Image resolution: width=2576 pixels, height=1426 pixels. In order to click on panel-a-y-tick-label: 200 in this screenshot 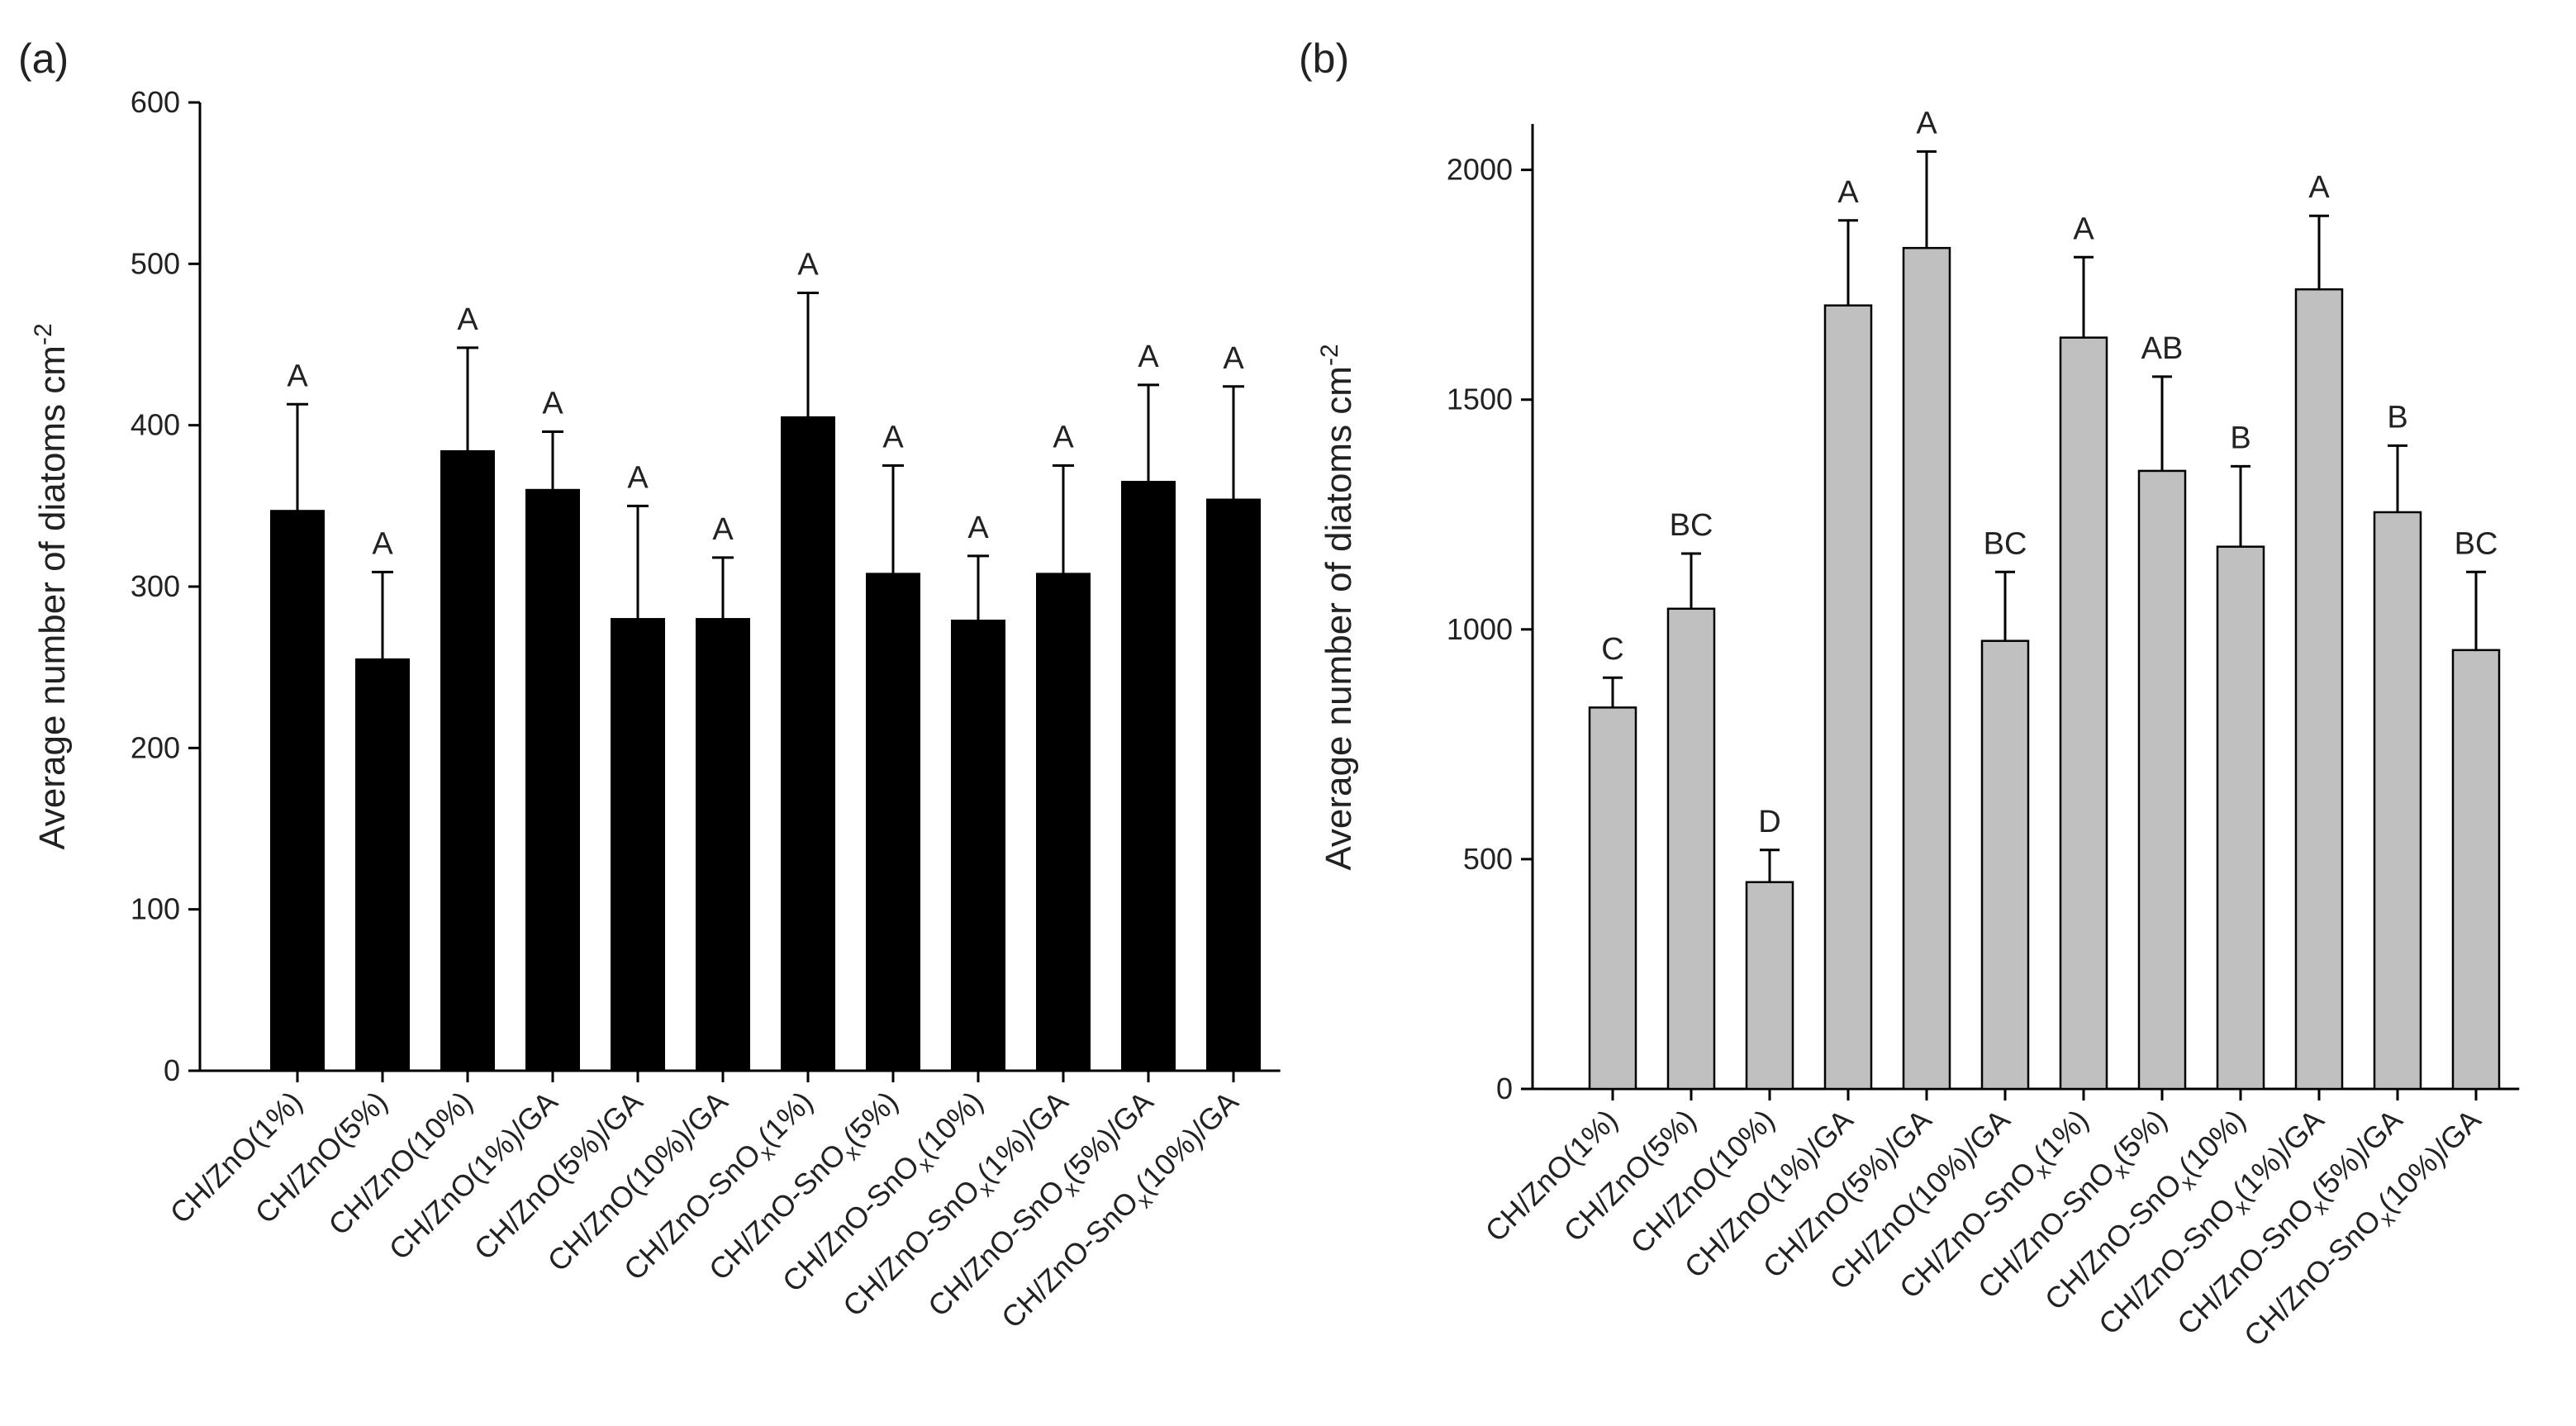, I will do `click(155, 747)`.